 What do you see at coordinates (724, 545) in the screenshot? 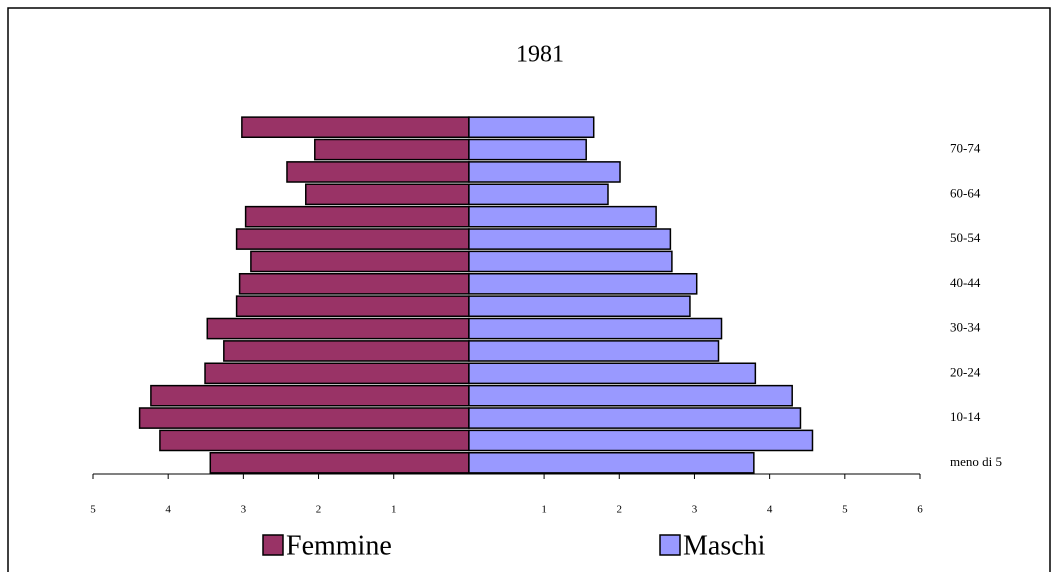
I see `legend-label: Maschi` at bounding box center [724, 545].